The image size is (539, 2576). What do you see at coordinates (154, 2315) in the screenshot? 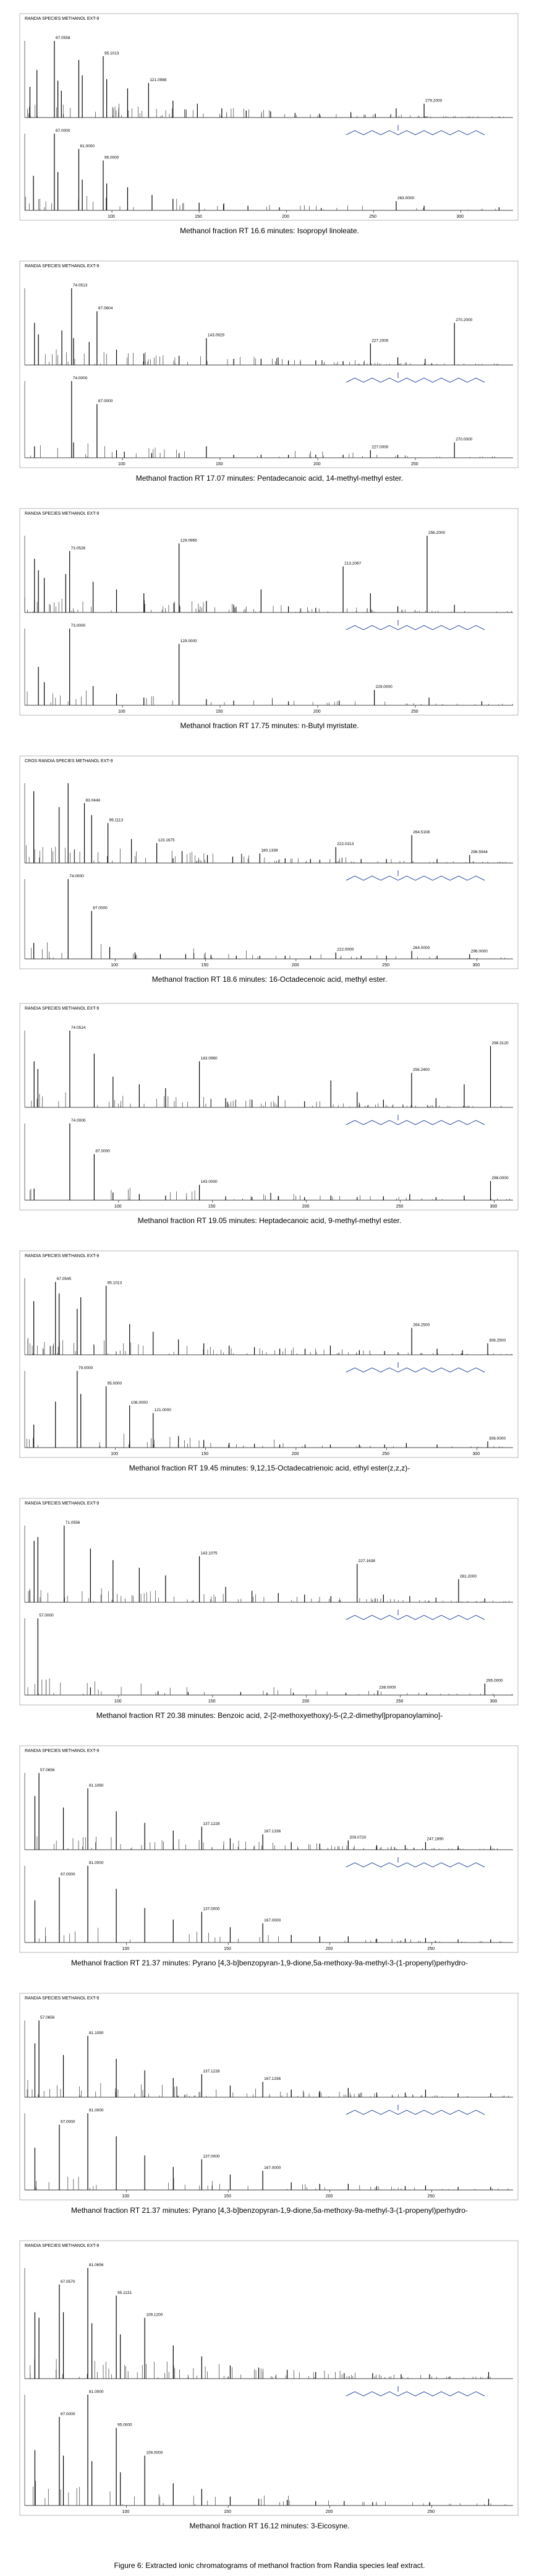
I see `sample-peak-label: 109.1200` at bounding box center [154, 2315].